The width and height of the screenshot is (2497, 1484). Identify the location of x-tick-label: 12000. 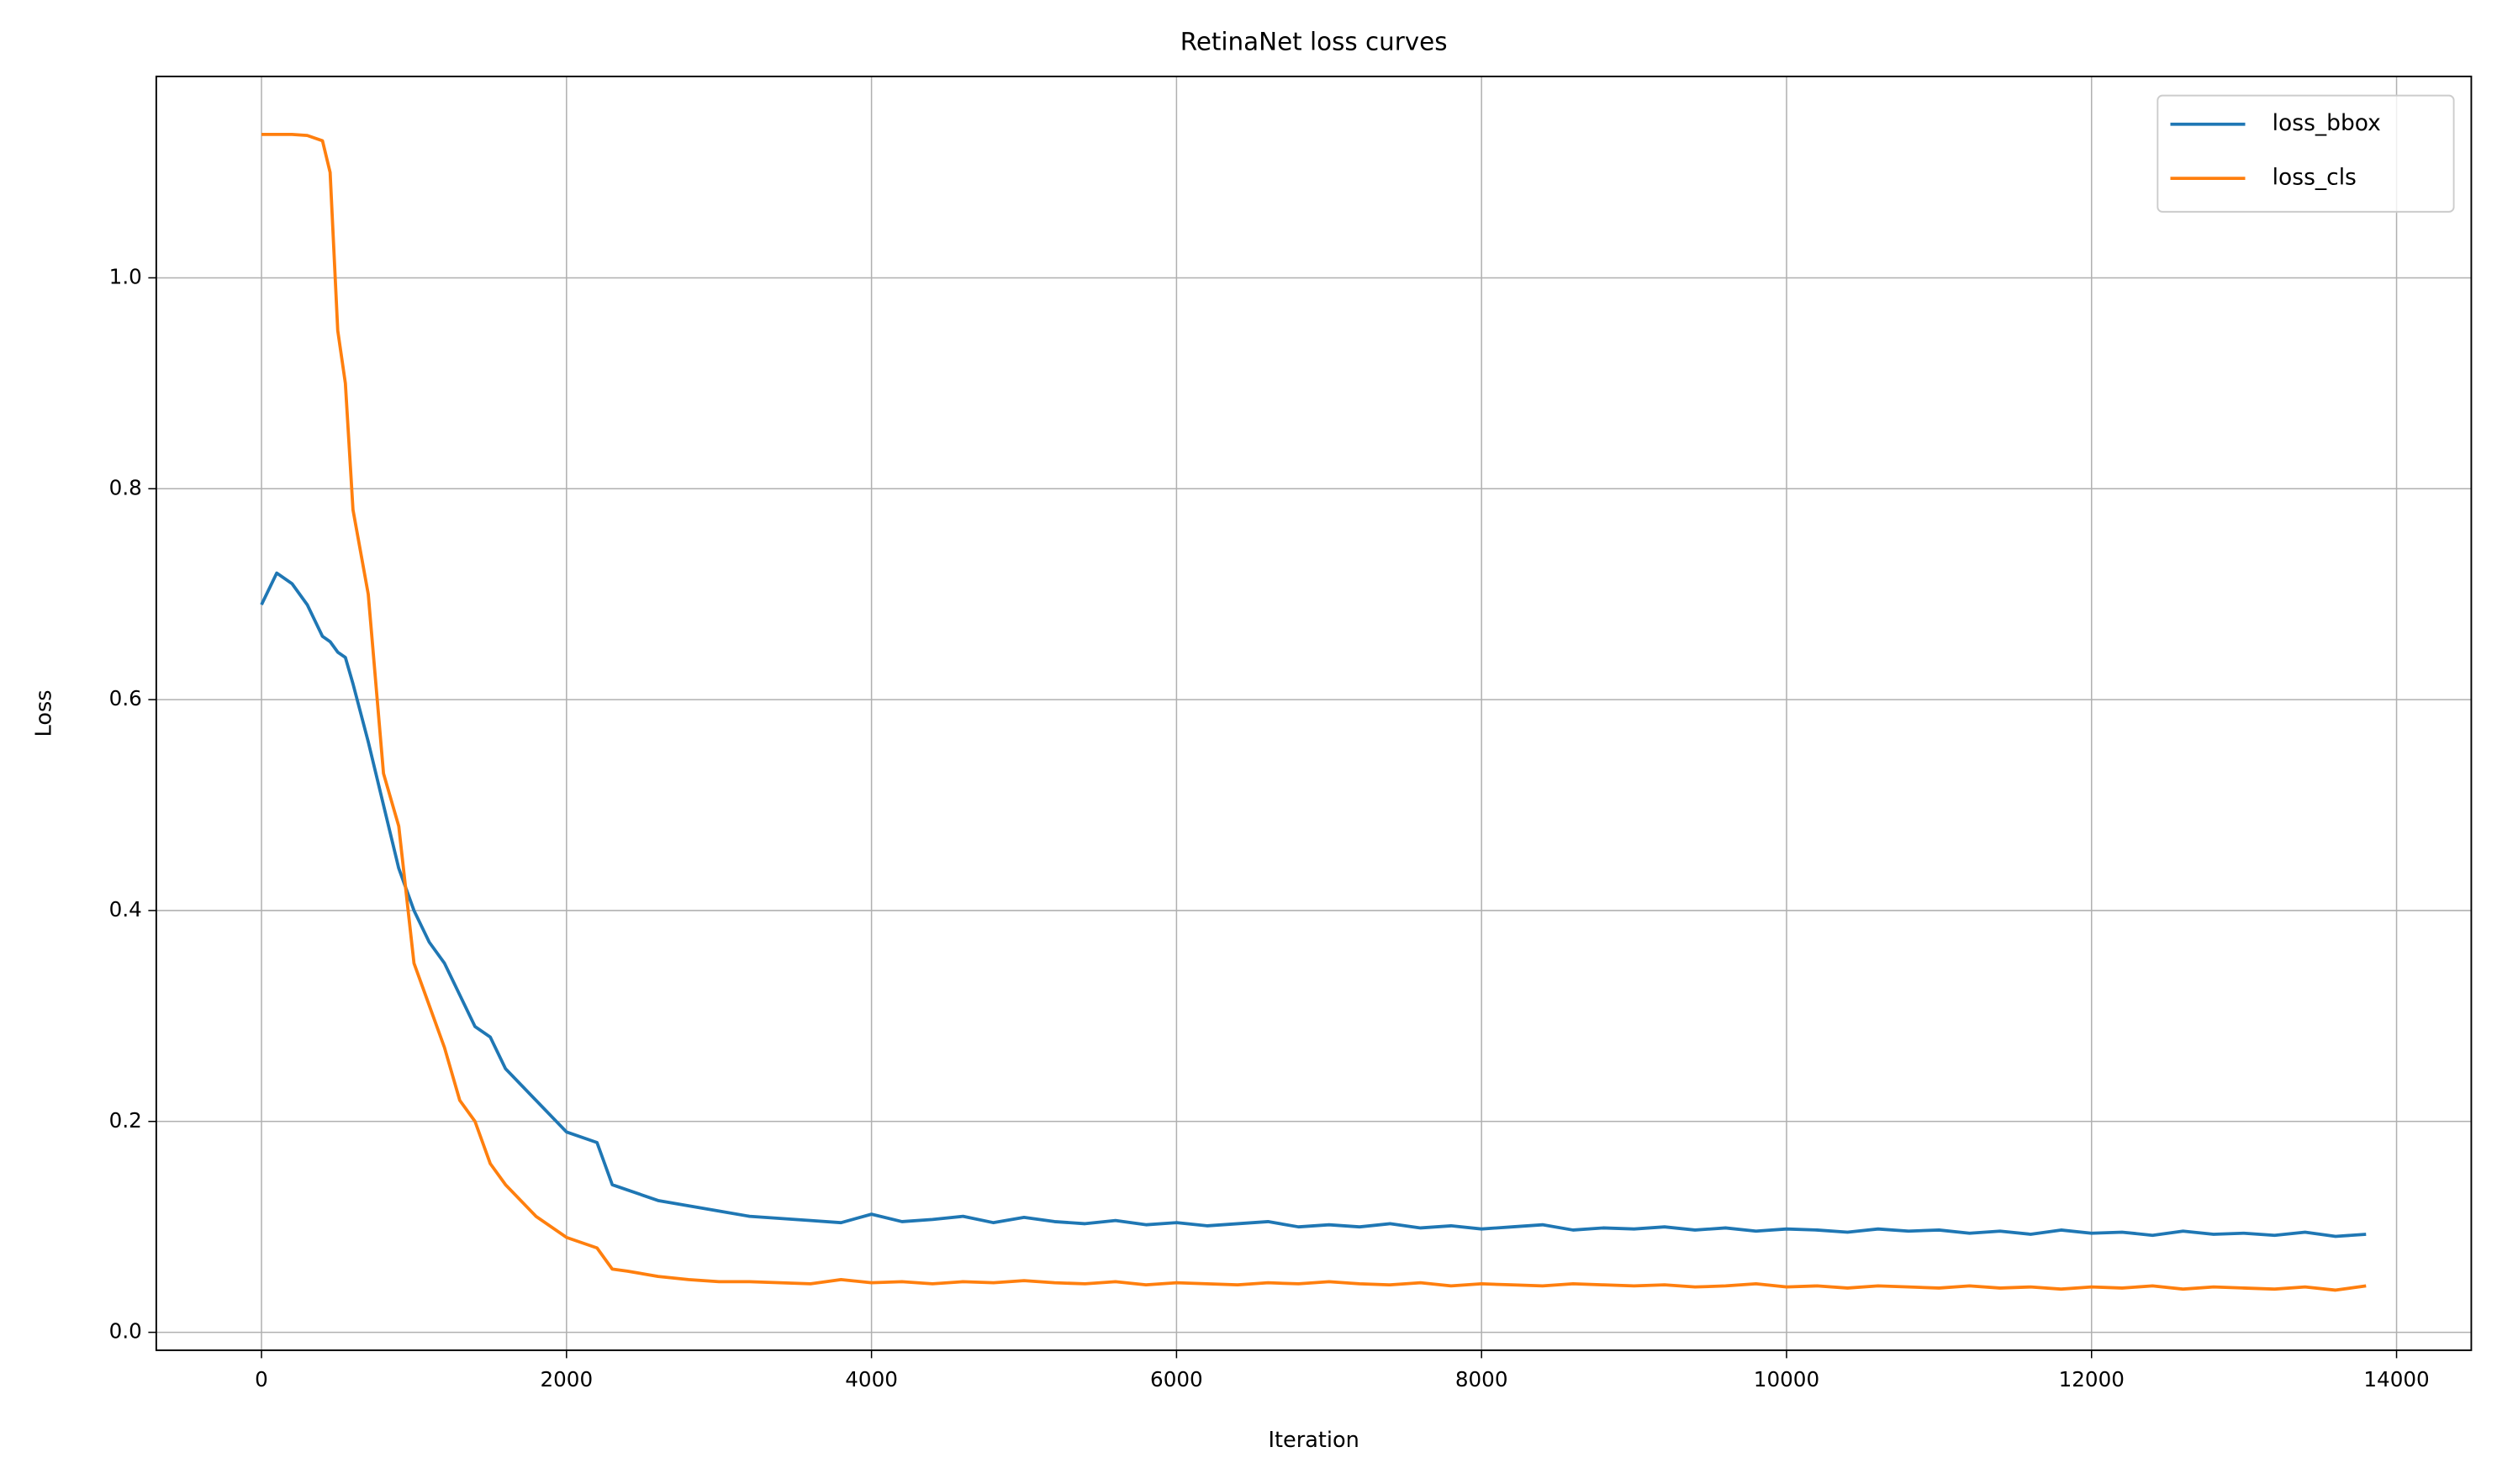
(2092, 1379).